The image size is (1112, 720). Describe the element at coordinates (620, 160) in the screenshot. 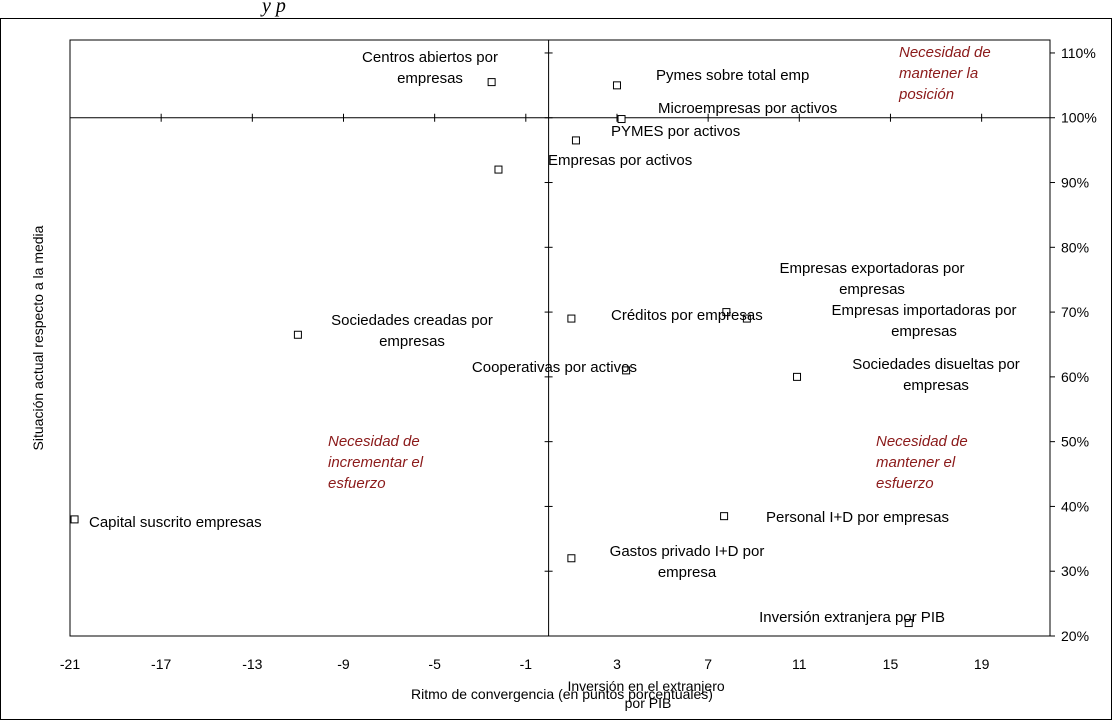

I see `data-point-label: Empresas por activos` at that location.